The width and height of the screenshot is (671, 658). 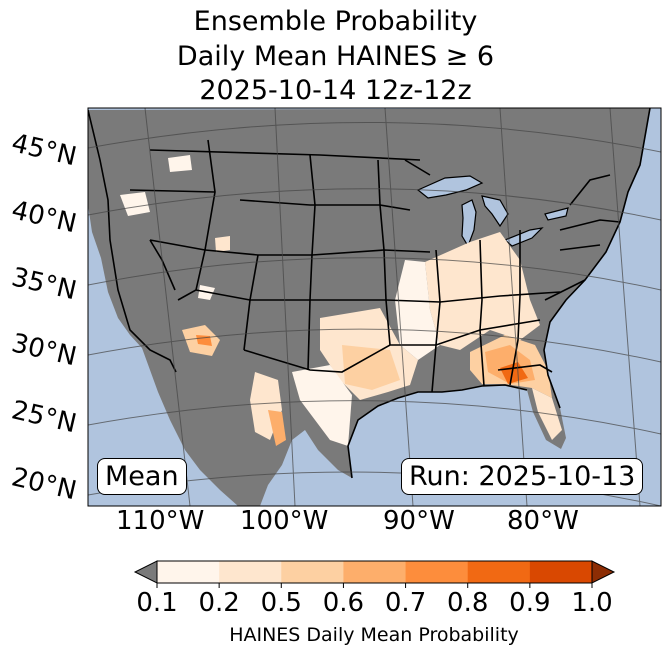 I want to click on colorbar-under-arrow, so click(x=145, y=572).